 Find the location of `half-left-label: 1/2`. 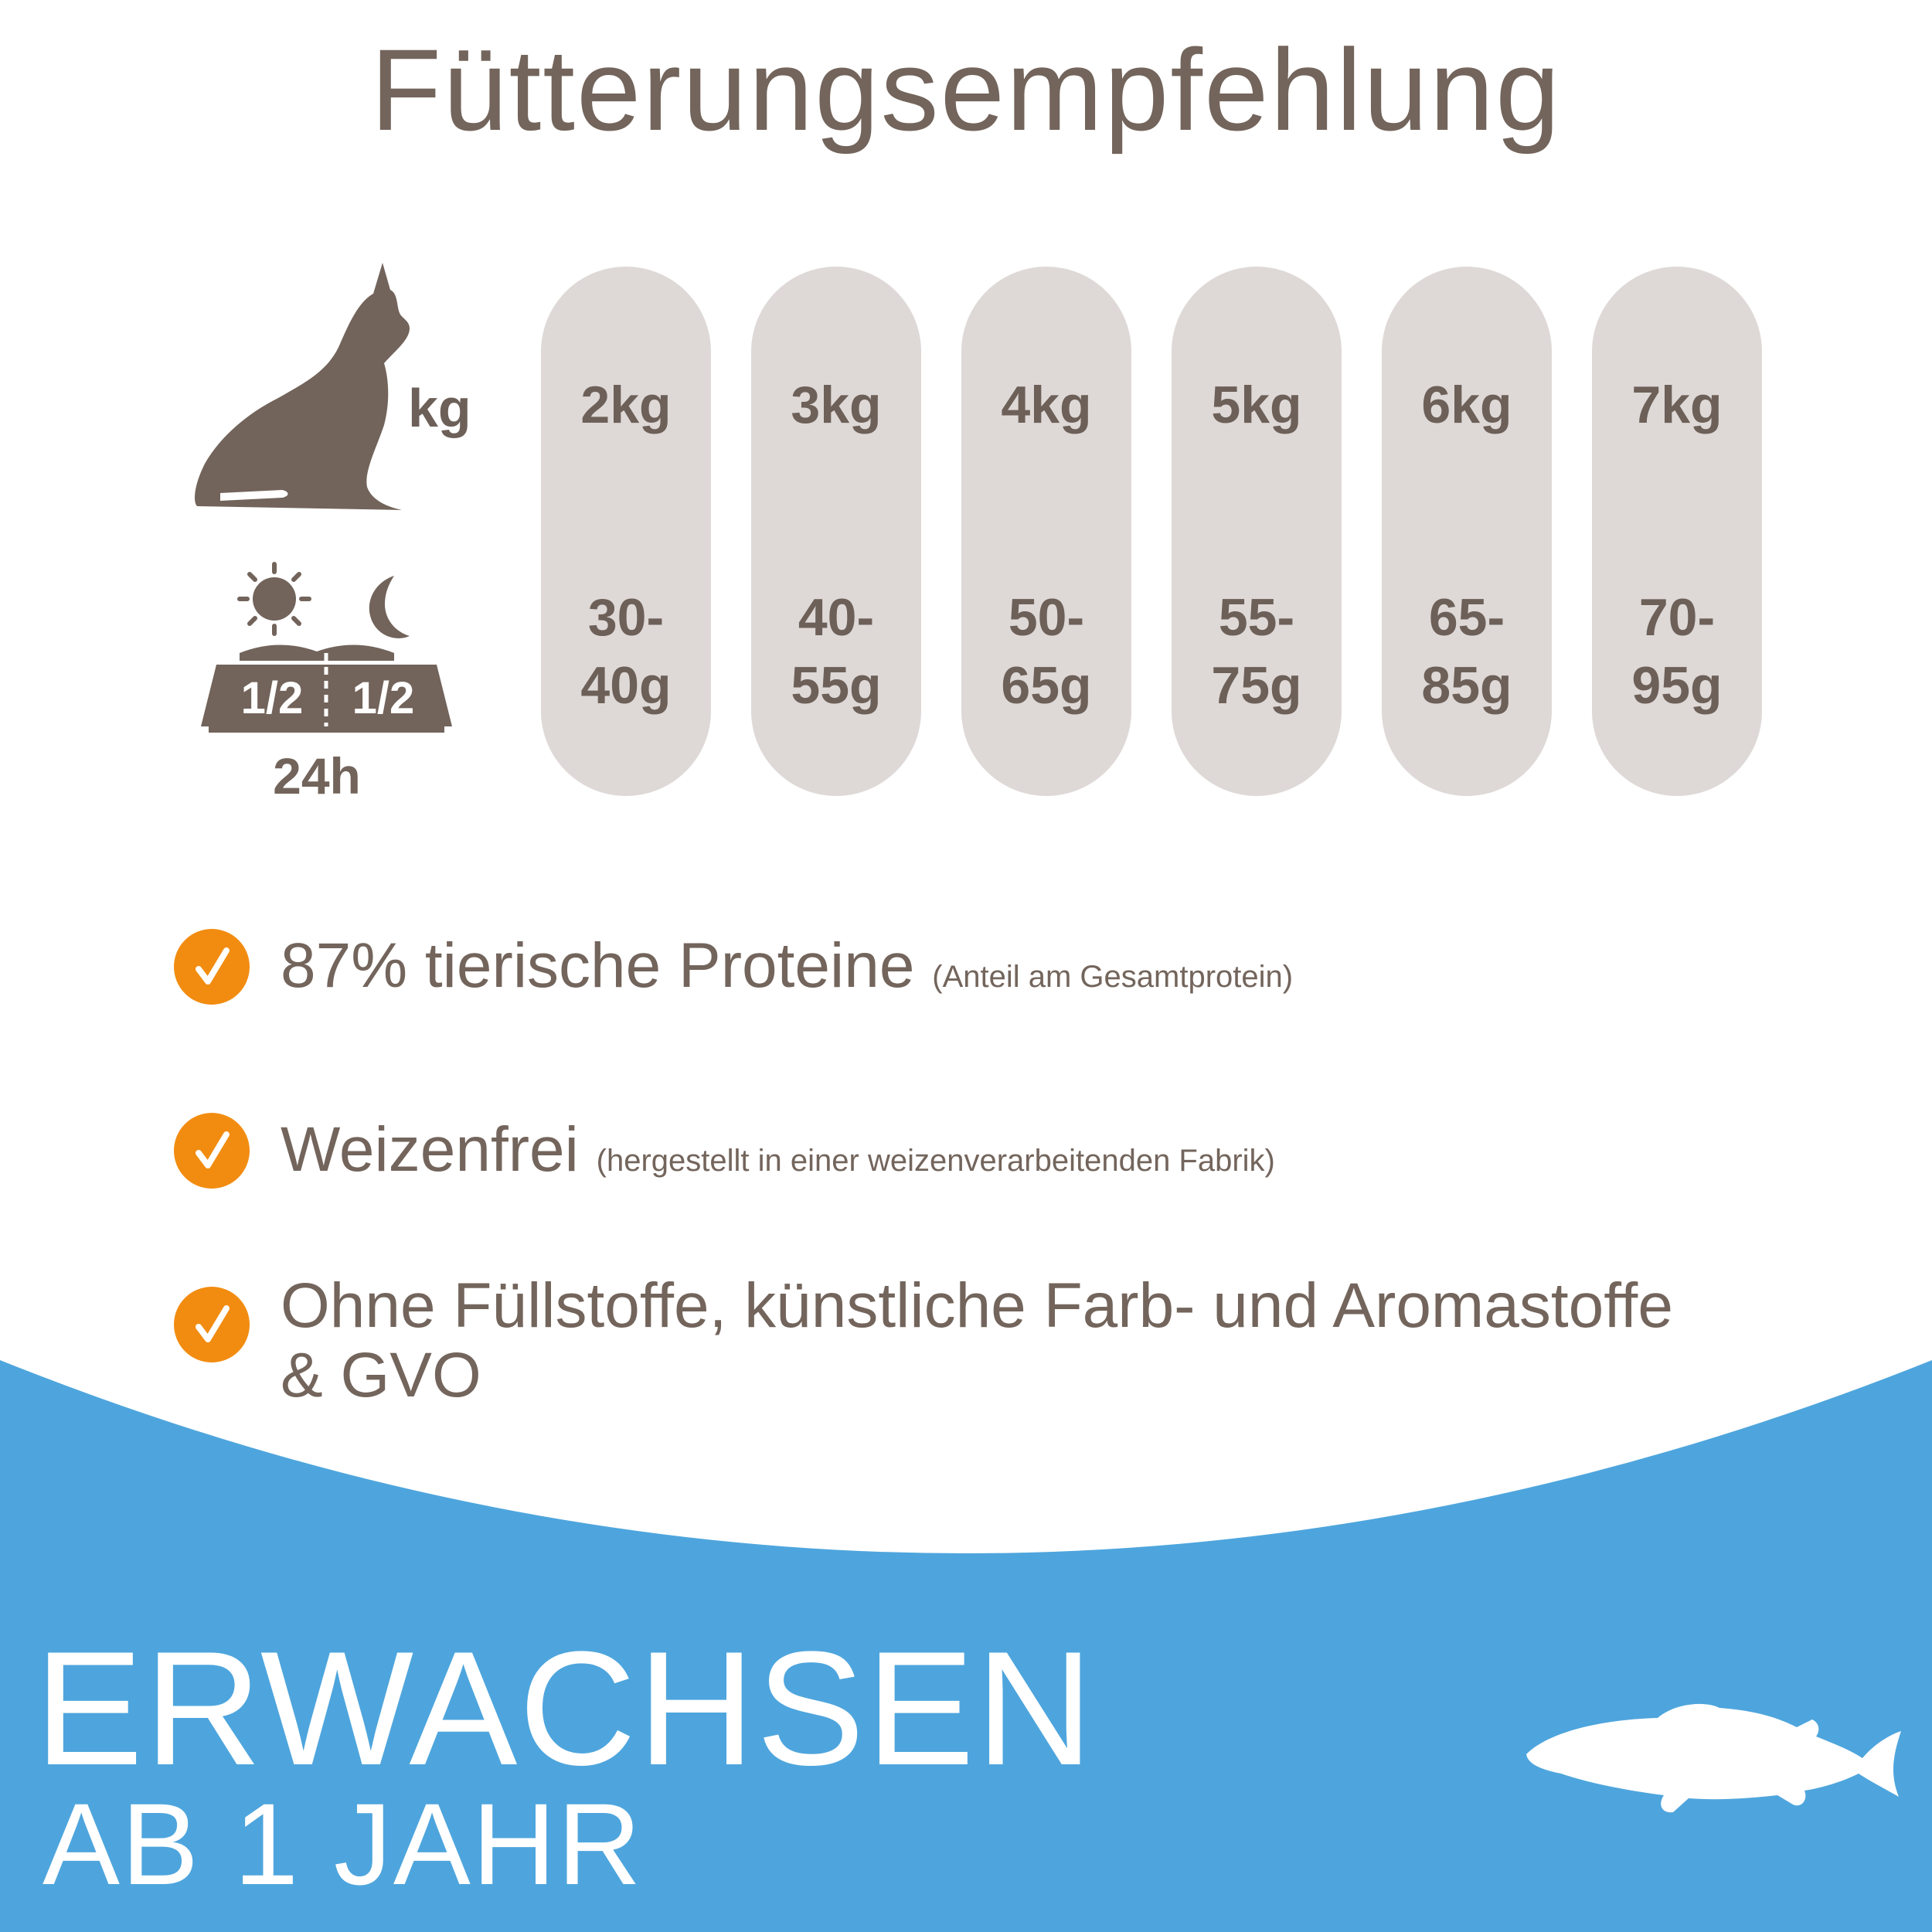

half-left-label: 1/2 is located at coordinates (273, 698).